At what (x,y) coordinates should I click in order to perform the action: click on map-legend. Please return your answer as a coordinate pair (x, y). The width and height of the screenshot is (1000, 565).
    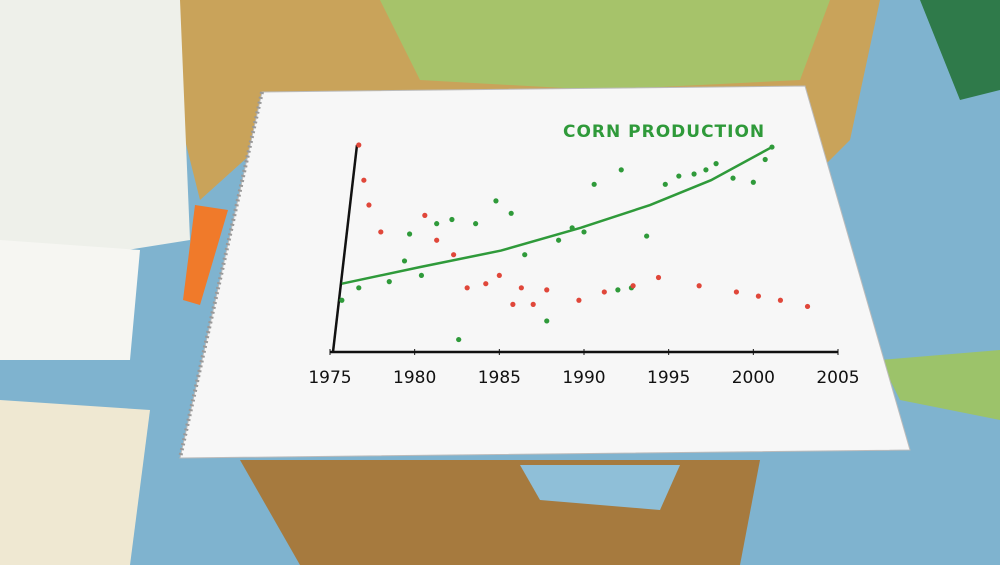
    Looking at the image, I should click on (75, 482).